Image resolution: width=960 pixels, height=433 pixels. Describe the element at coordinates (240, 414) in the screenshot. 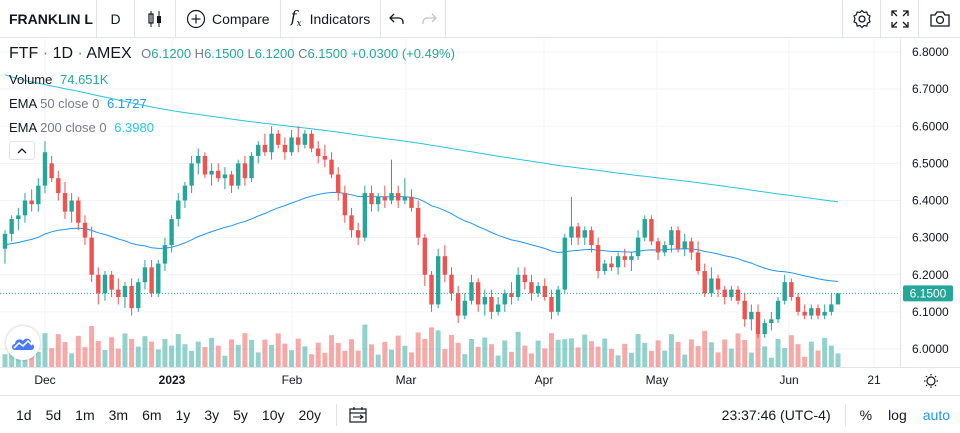

I see `range-5y: 5y` at that location.